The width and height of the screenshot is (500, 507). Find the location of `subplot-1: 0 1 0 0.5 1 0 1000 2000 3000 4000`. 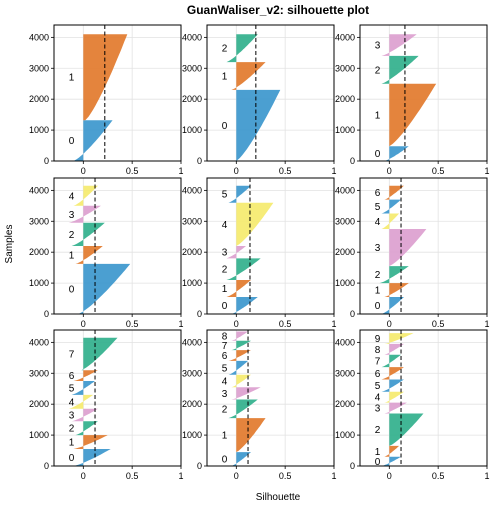

subplot-1: 0 1 0 0.5 1 0 1000 2000 3000 4000 is located at coordinates (106, 100).